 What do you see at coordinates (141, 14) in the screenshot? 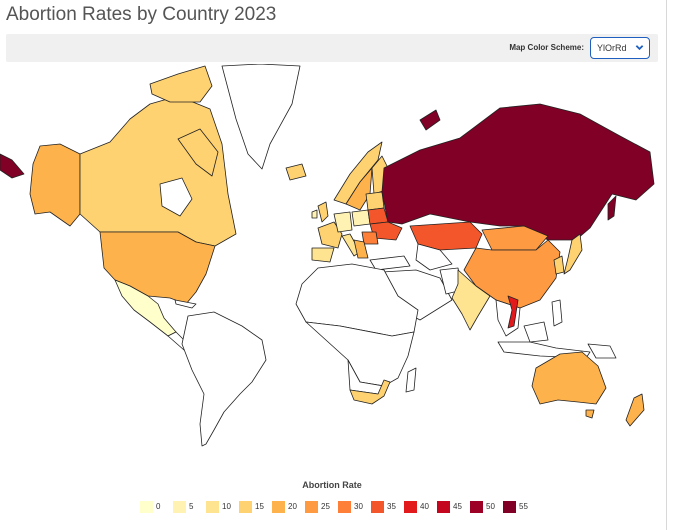
I see `page-title: Abortion Rates by Country 2023` at bounding box center [141, 14].